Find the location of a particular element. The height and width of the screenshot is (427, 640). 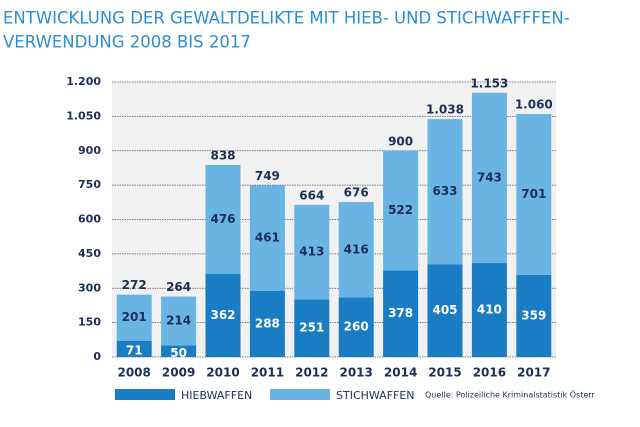

x-tick-label: 2009 is located at coordinates (178, 373).